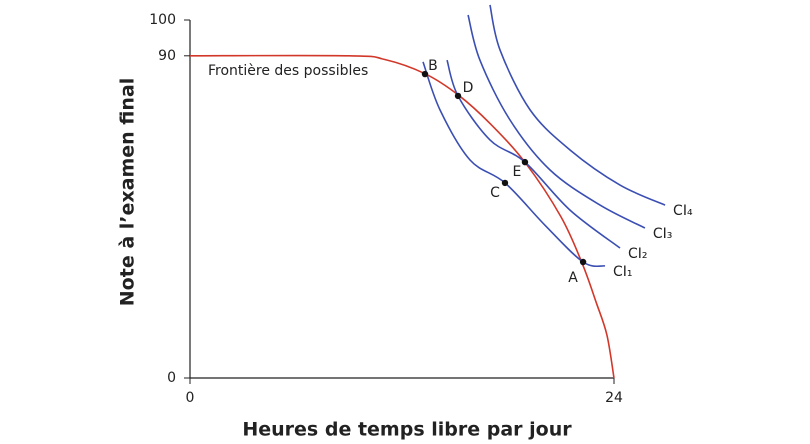 The image size is (810, 444). What do you see at coordinates (288, 71) in the screenshot?
I see `series-label: Frontière des possibles` at bounding box center [288, 71].